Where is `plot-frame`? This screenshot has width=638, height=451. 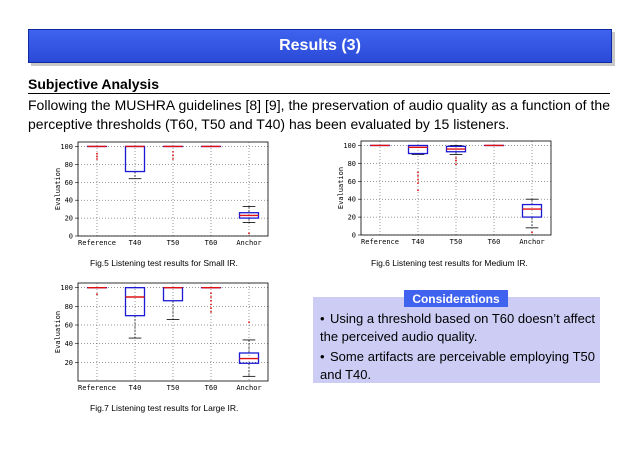
plot-frame is located at coordinates (456, 188).